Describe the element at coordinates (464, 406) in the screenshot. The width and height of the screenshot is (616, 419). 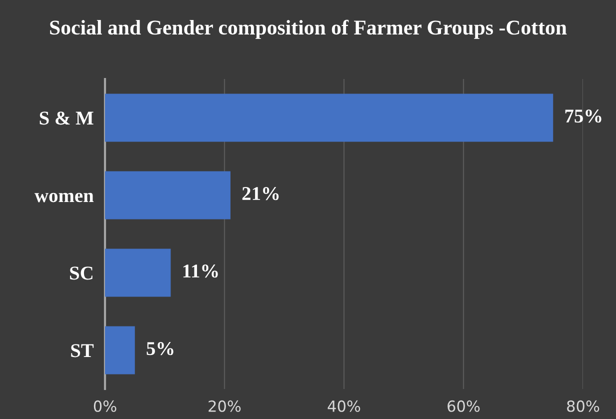
I see `x-tick-label: 60%` at that location.